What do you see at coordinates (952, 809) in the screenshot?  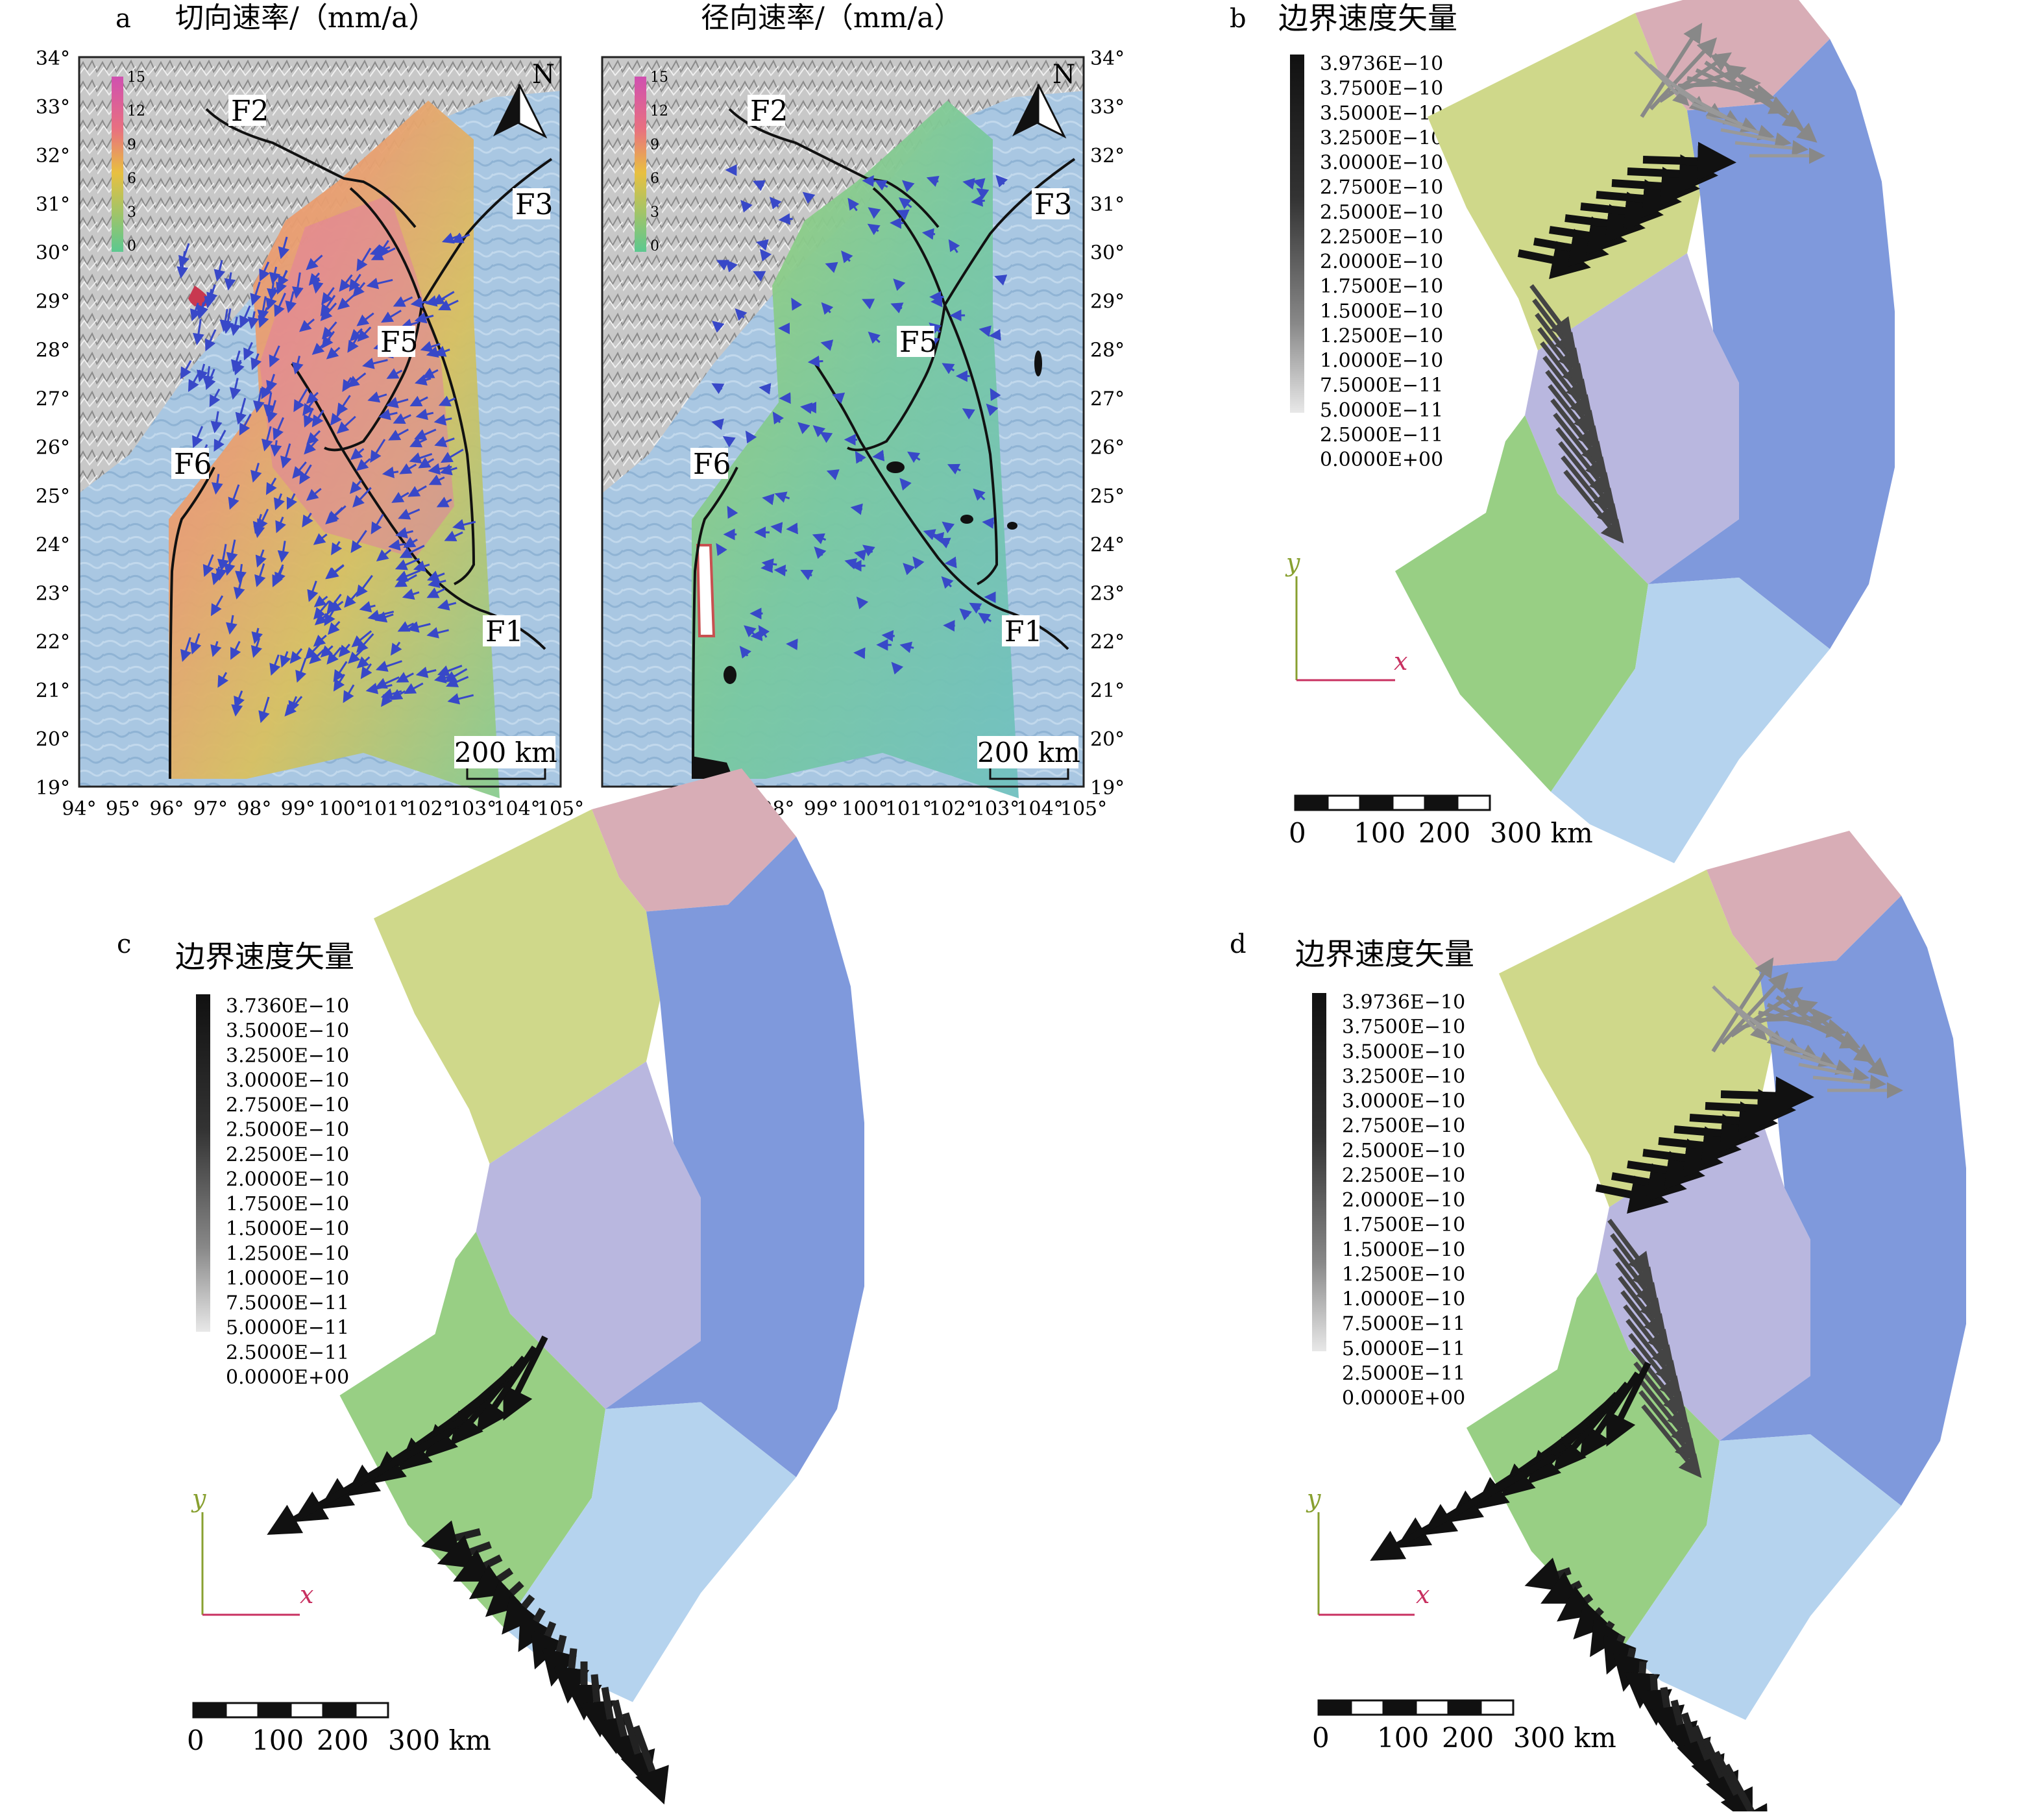 I see `longitude-label-right: 102°` at bounding box center [952, 809].